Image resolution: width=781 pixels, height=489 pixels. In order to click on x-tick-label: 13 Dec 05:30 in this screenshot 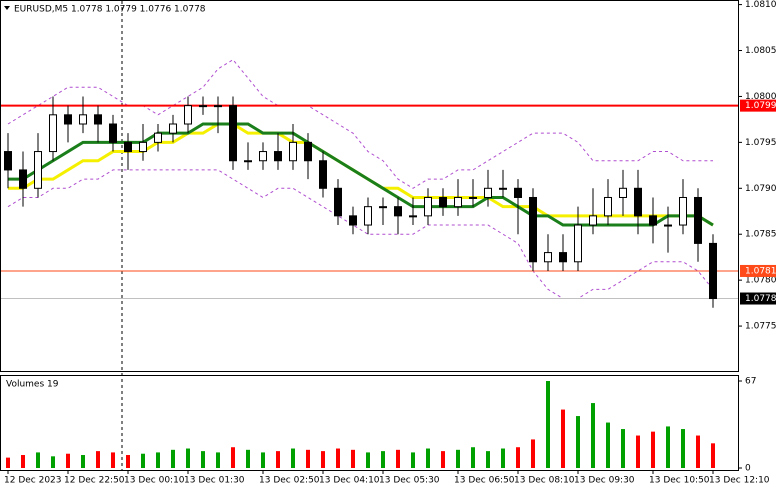, I will do `click(409, 481)`.